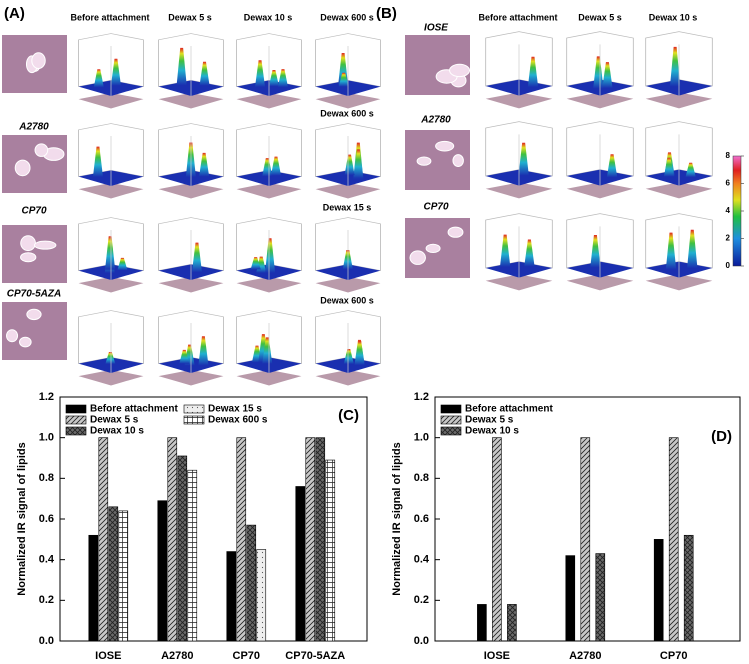  I want to click on y-tick-label: 0.8, so click(421, 478).